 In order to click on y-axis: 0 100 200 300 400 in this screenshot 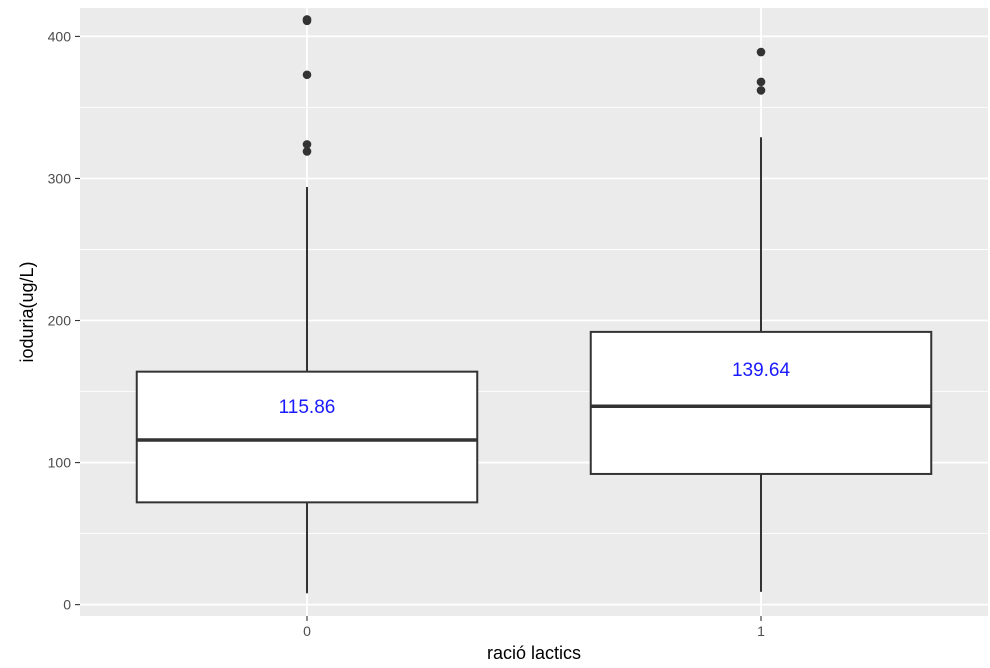, I will do `click(64, 320)`.